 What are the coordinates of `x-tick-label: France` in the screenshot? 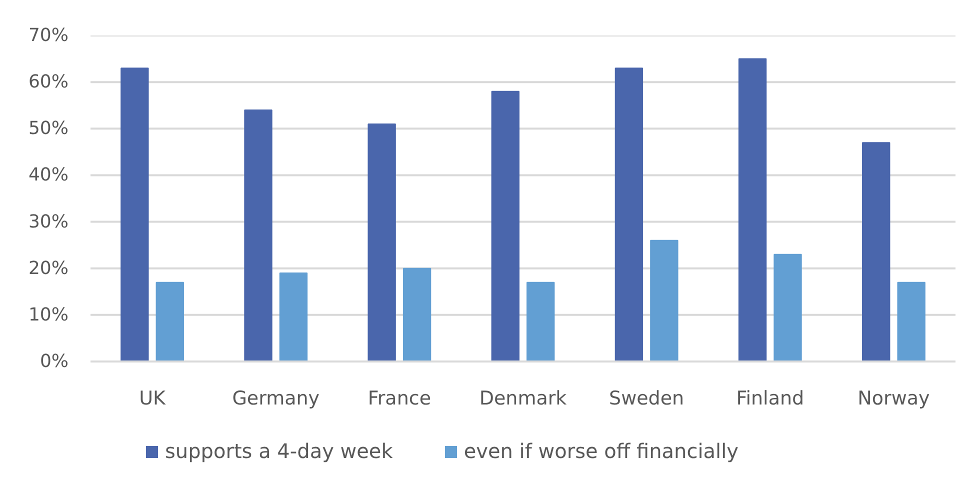 It's located at (400, 399).